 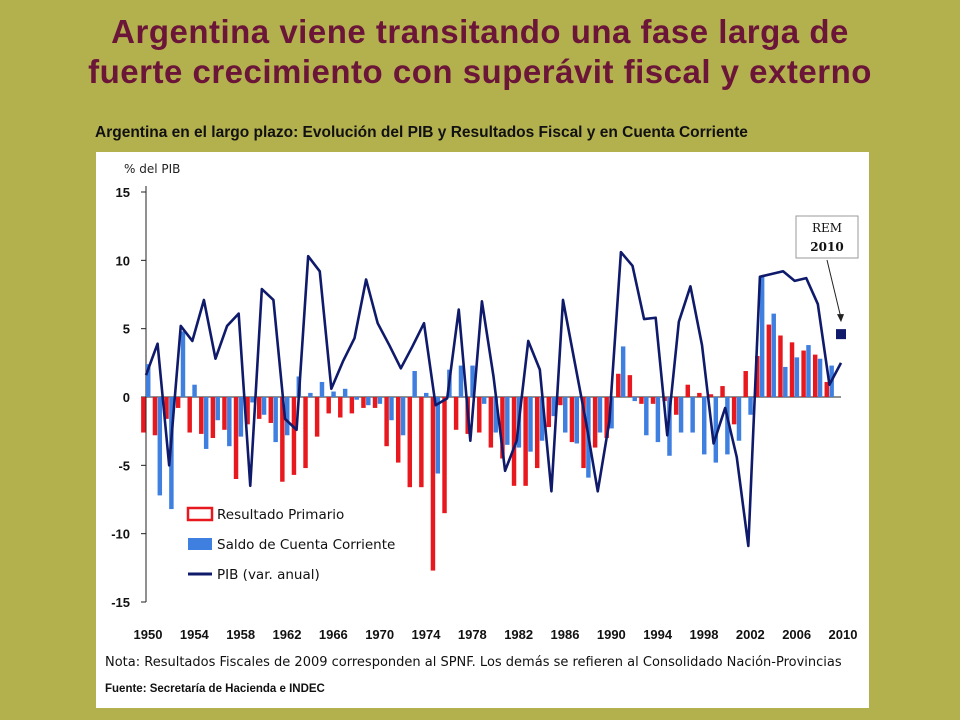 What do you see at coordinates (658, 634) in the screenshot?
I see `x-tick-label: 1994` at bounding box center [658, 634].